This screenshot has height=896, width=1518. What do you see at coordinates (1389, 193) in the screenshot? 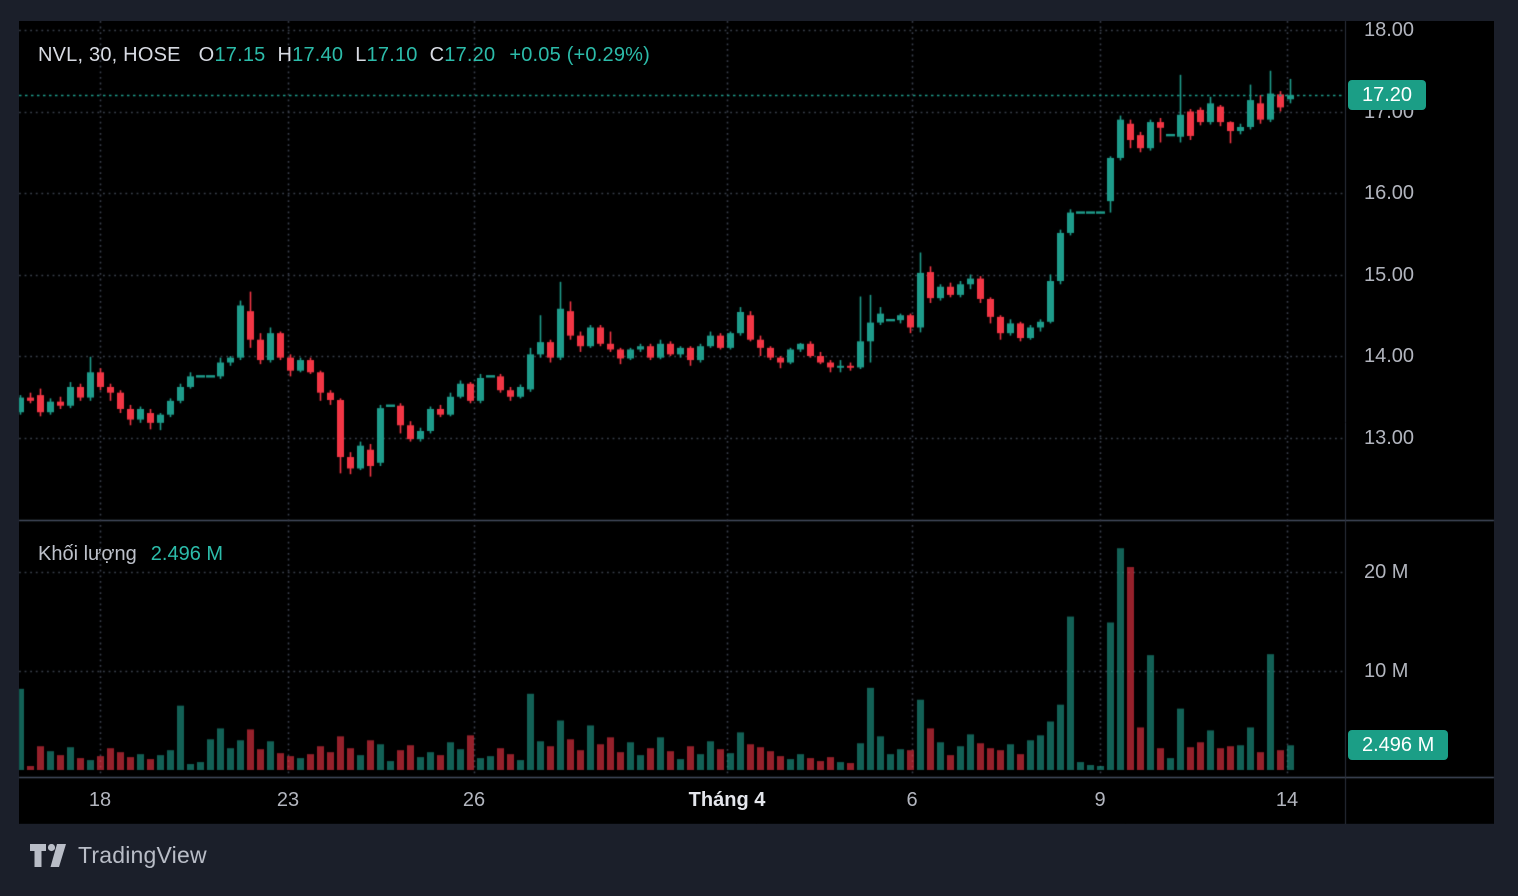
I see `price-tick-label: 16.00` at bounding box center [1389, 193].